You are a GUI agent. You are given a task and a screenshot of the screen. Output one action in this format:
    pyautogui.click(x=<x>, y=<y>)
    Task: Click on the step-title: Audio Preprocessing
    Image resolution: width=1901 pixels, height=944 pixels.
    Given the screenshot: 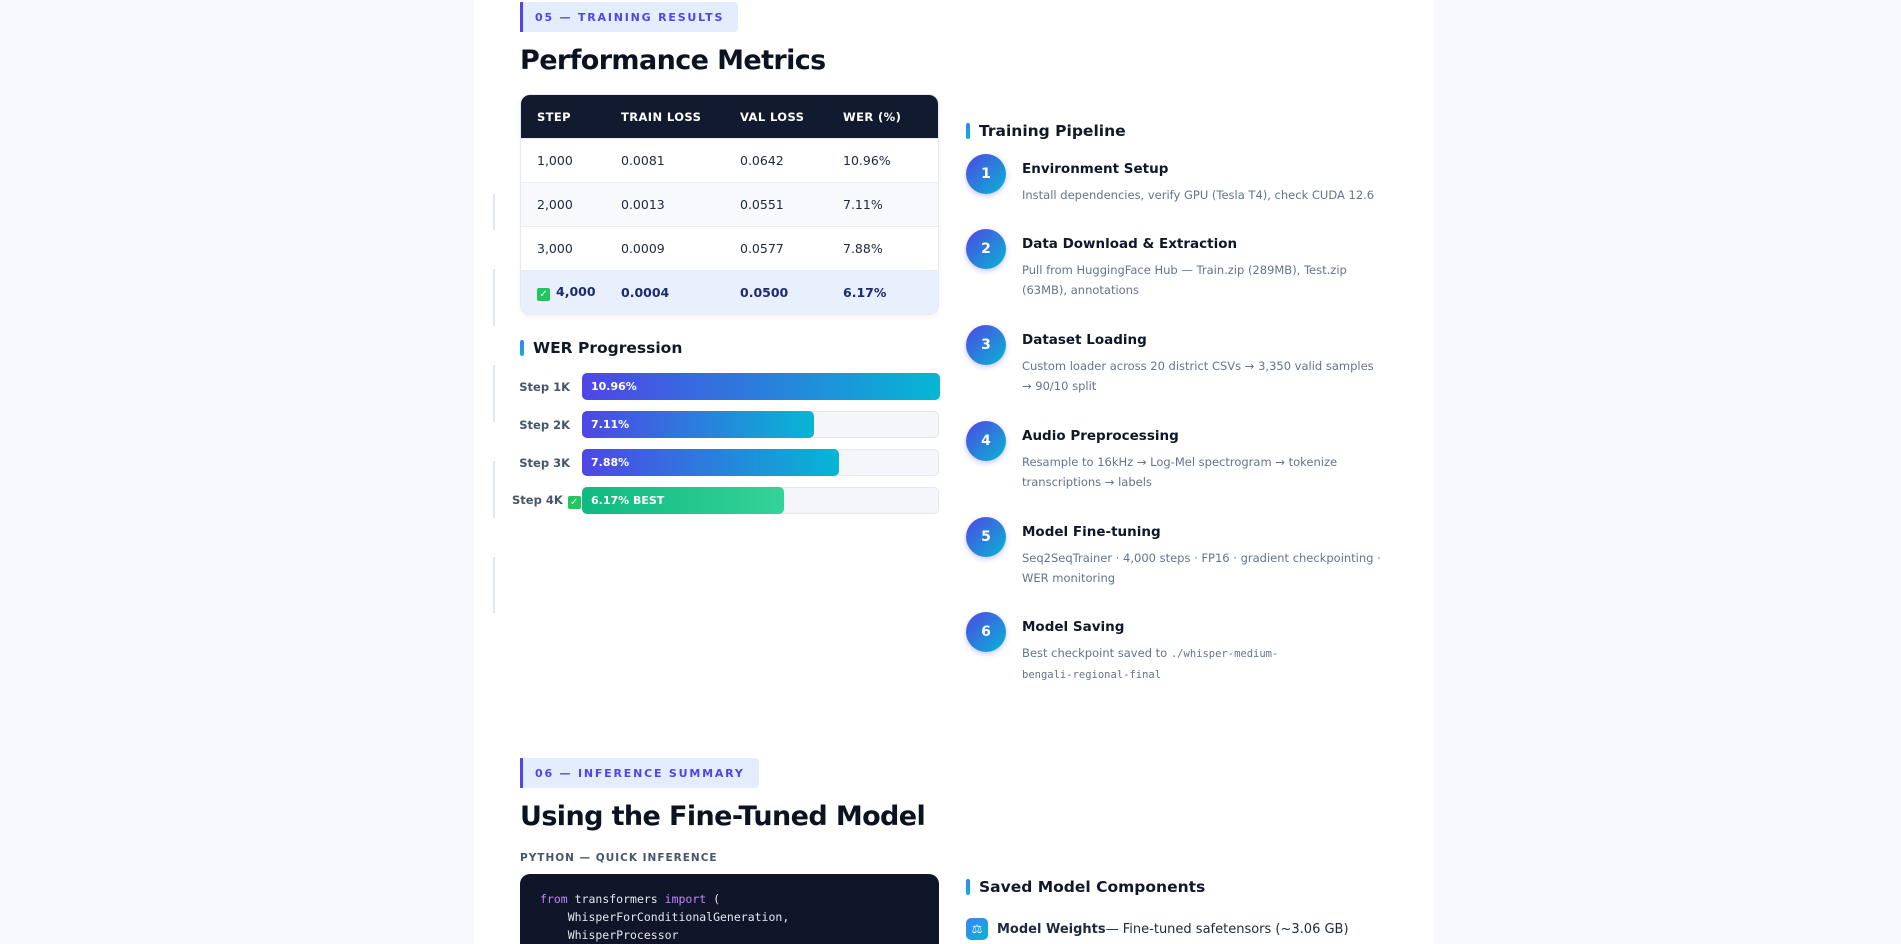 What is the action you would take?
    pyautogui.click(x=1100, y=436)
    